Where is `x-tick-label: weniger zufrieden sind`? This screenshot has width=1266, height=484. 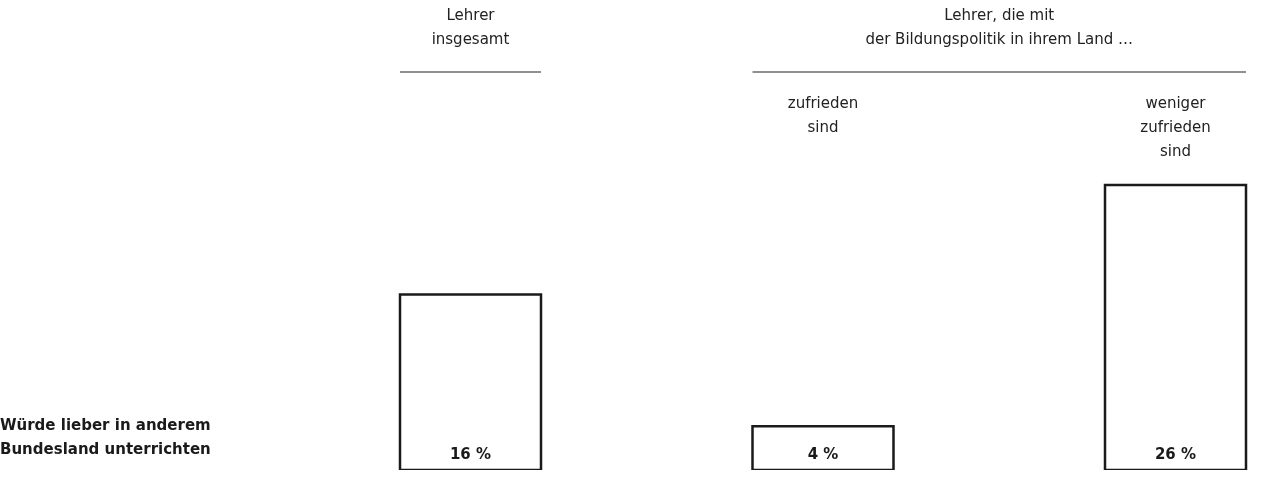
x-tick-label: weniger zufrieden sind is located at coordinates (1175, 127).